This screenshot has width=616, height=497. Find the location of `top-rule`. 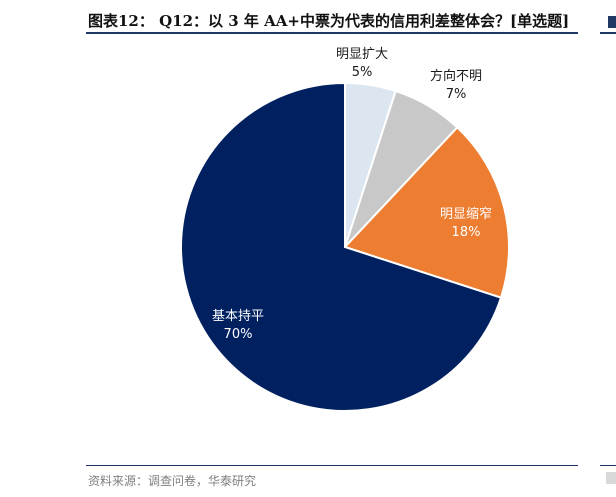

top-rule is located at coordinates (332, 33).